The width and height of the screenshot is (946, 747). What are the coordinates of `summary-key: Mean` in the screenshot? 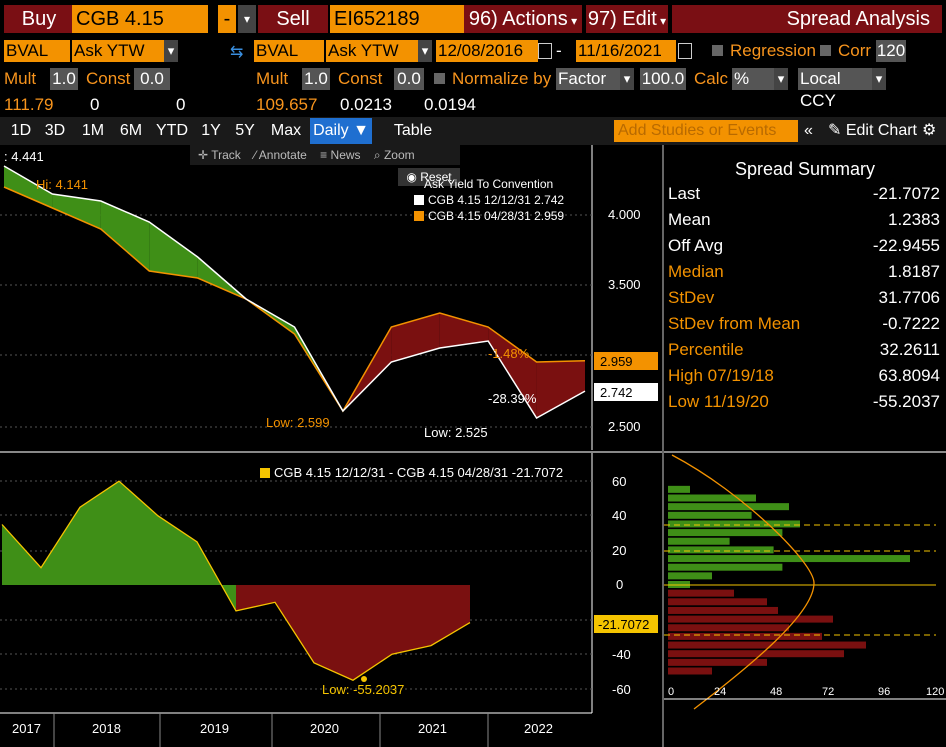 It's located at (689, 219).